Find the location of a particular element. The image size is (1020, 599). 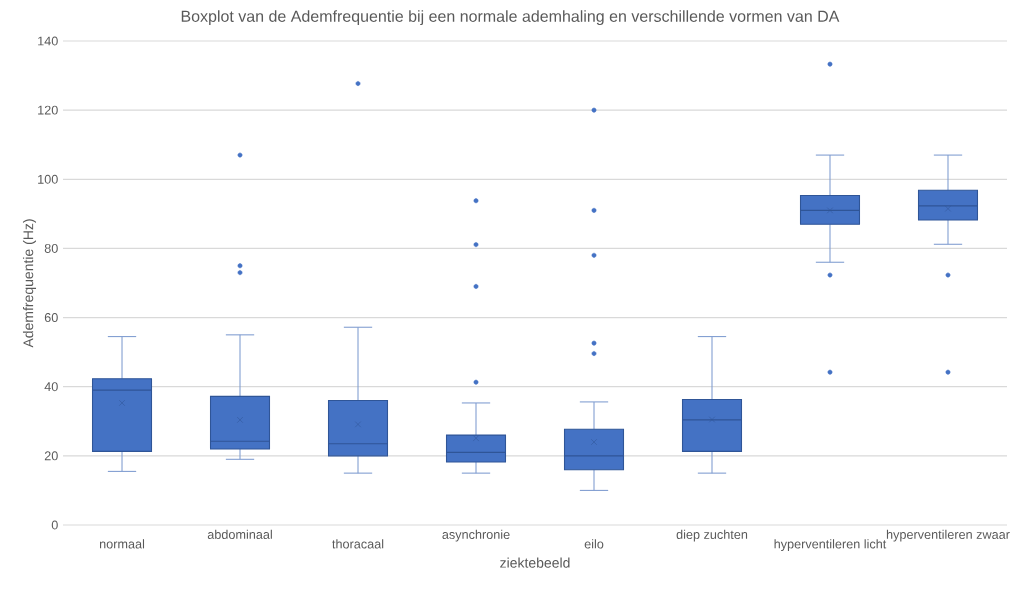

y-tick-label: 0 is located at coordinates (54, 525).